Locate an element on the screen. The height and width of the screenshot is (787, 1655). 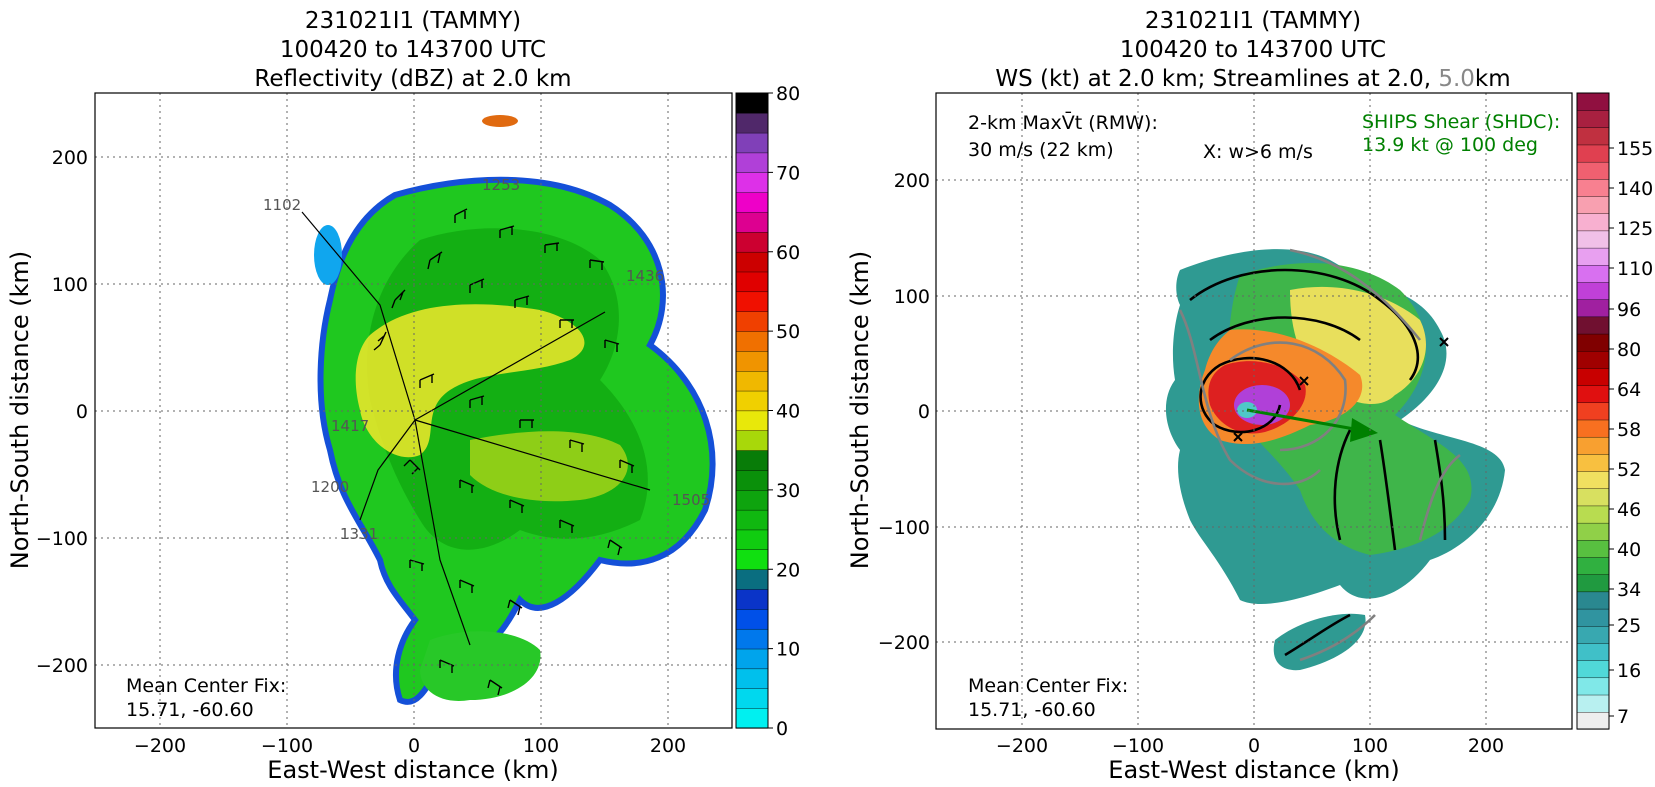
left-x-ticks: −200 −100 0 100 200 is located at coordinates (410, 746).